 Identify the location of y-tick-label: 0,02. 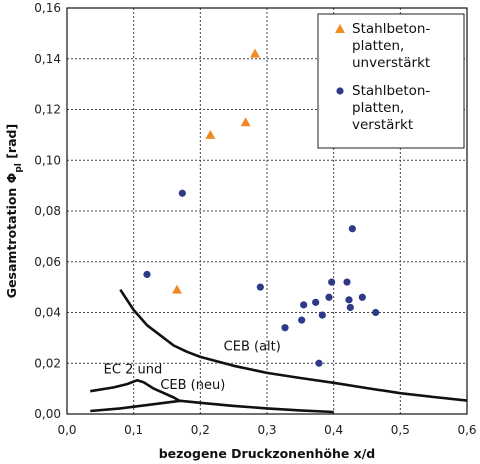
(47, 363).